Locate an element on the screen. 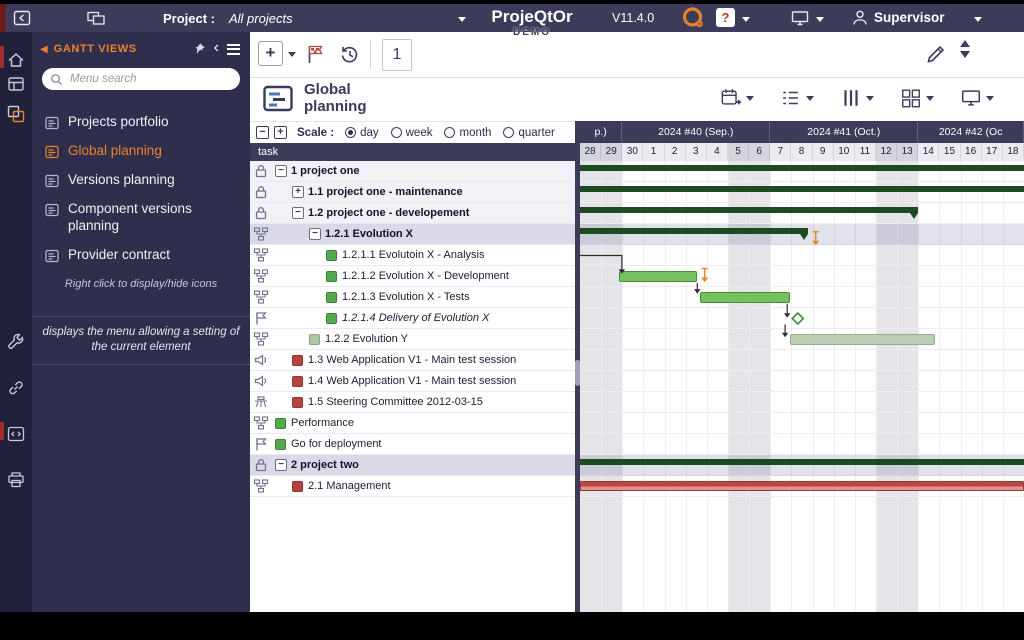 This screenshot has width=1024, height=640. task-row: 1.2.1.3 Evolution X - Tests is located at coordinates (412, 297).